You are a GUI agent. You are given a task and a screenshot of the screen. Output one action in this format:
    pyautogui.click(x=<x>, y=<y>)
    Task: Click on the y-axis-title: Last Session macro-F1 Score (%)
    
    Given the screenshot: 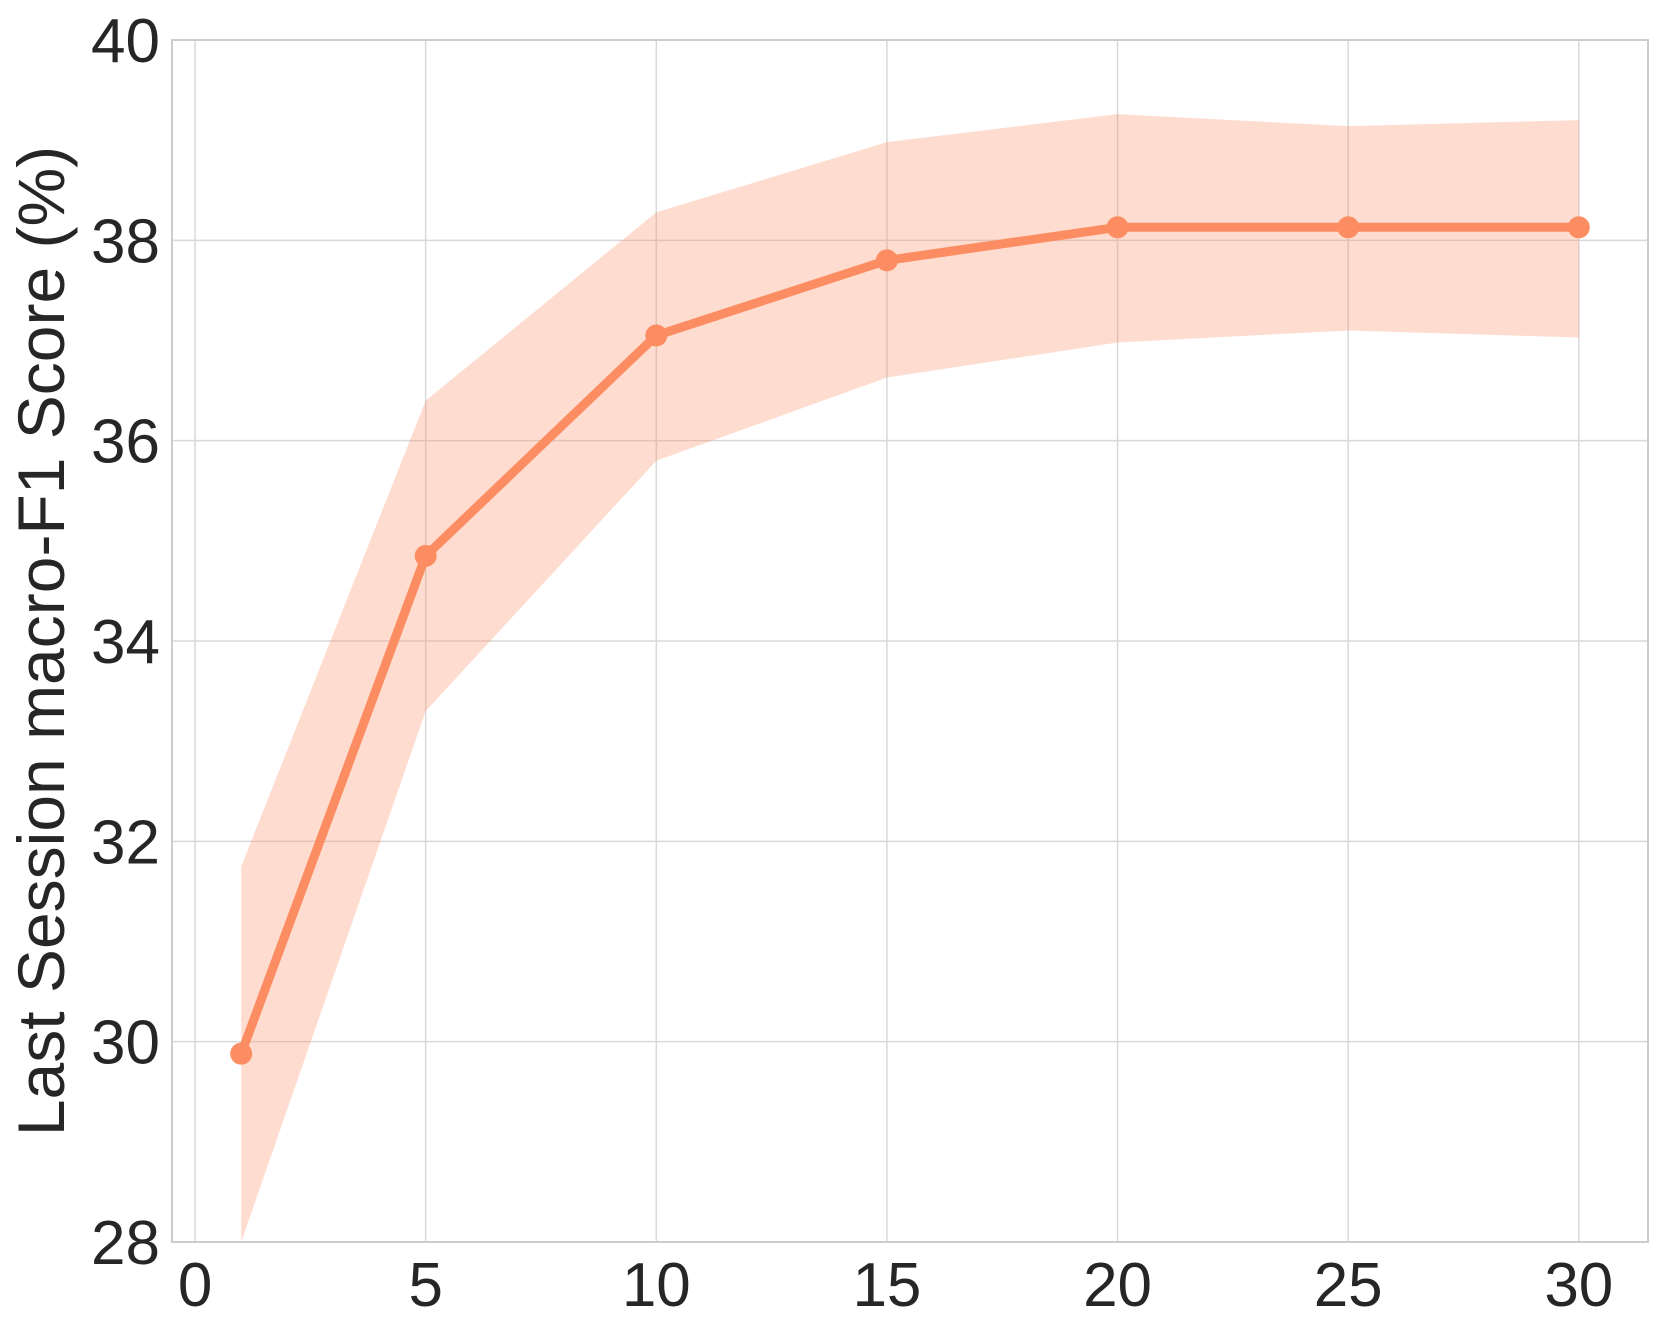 What is the action you would take?
    pyautogui.click(x=41, y=641)
    